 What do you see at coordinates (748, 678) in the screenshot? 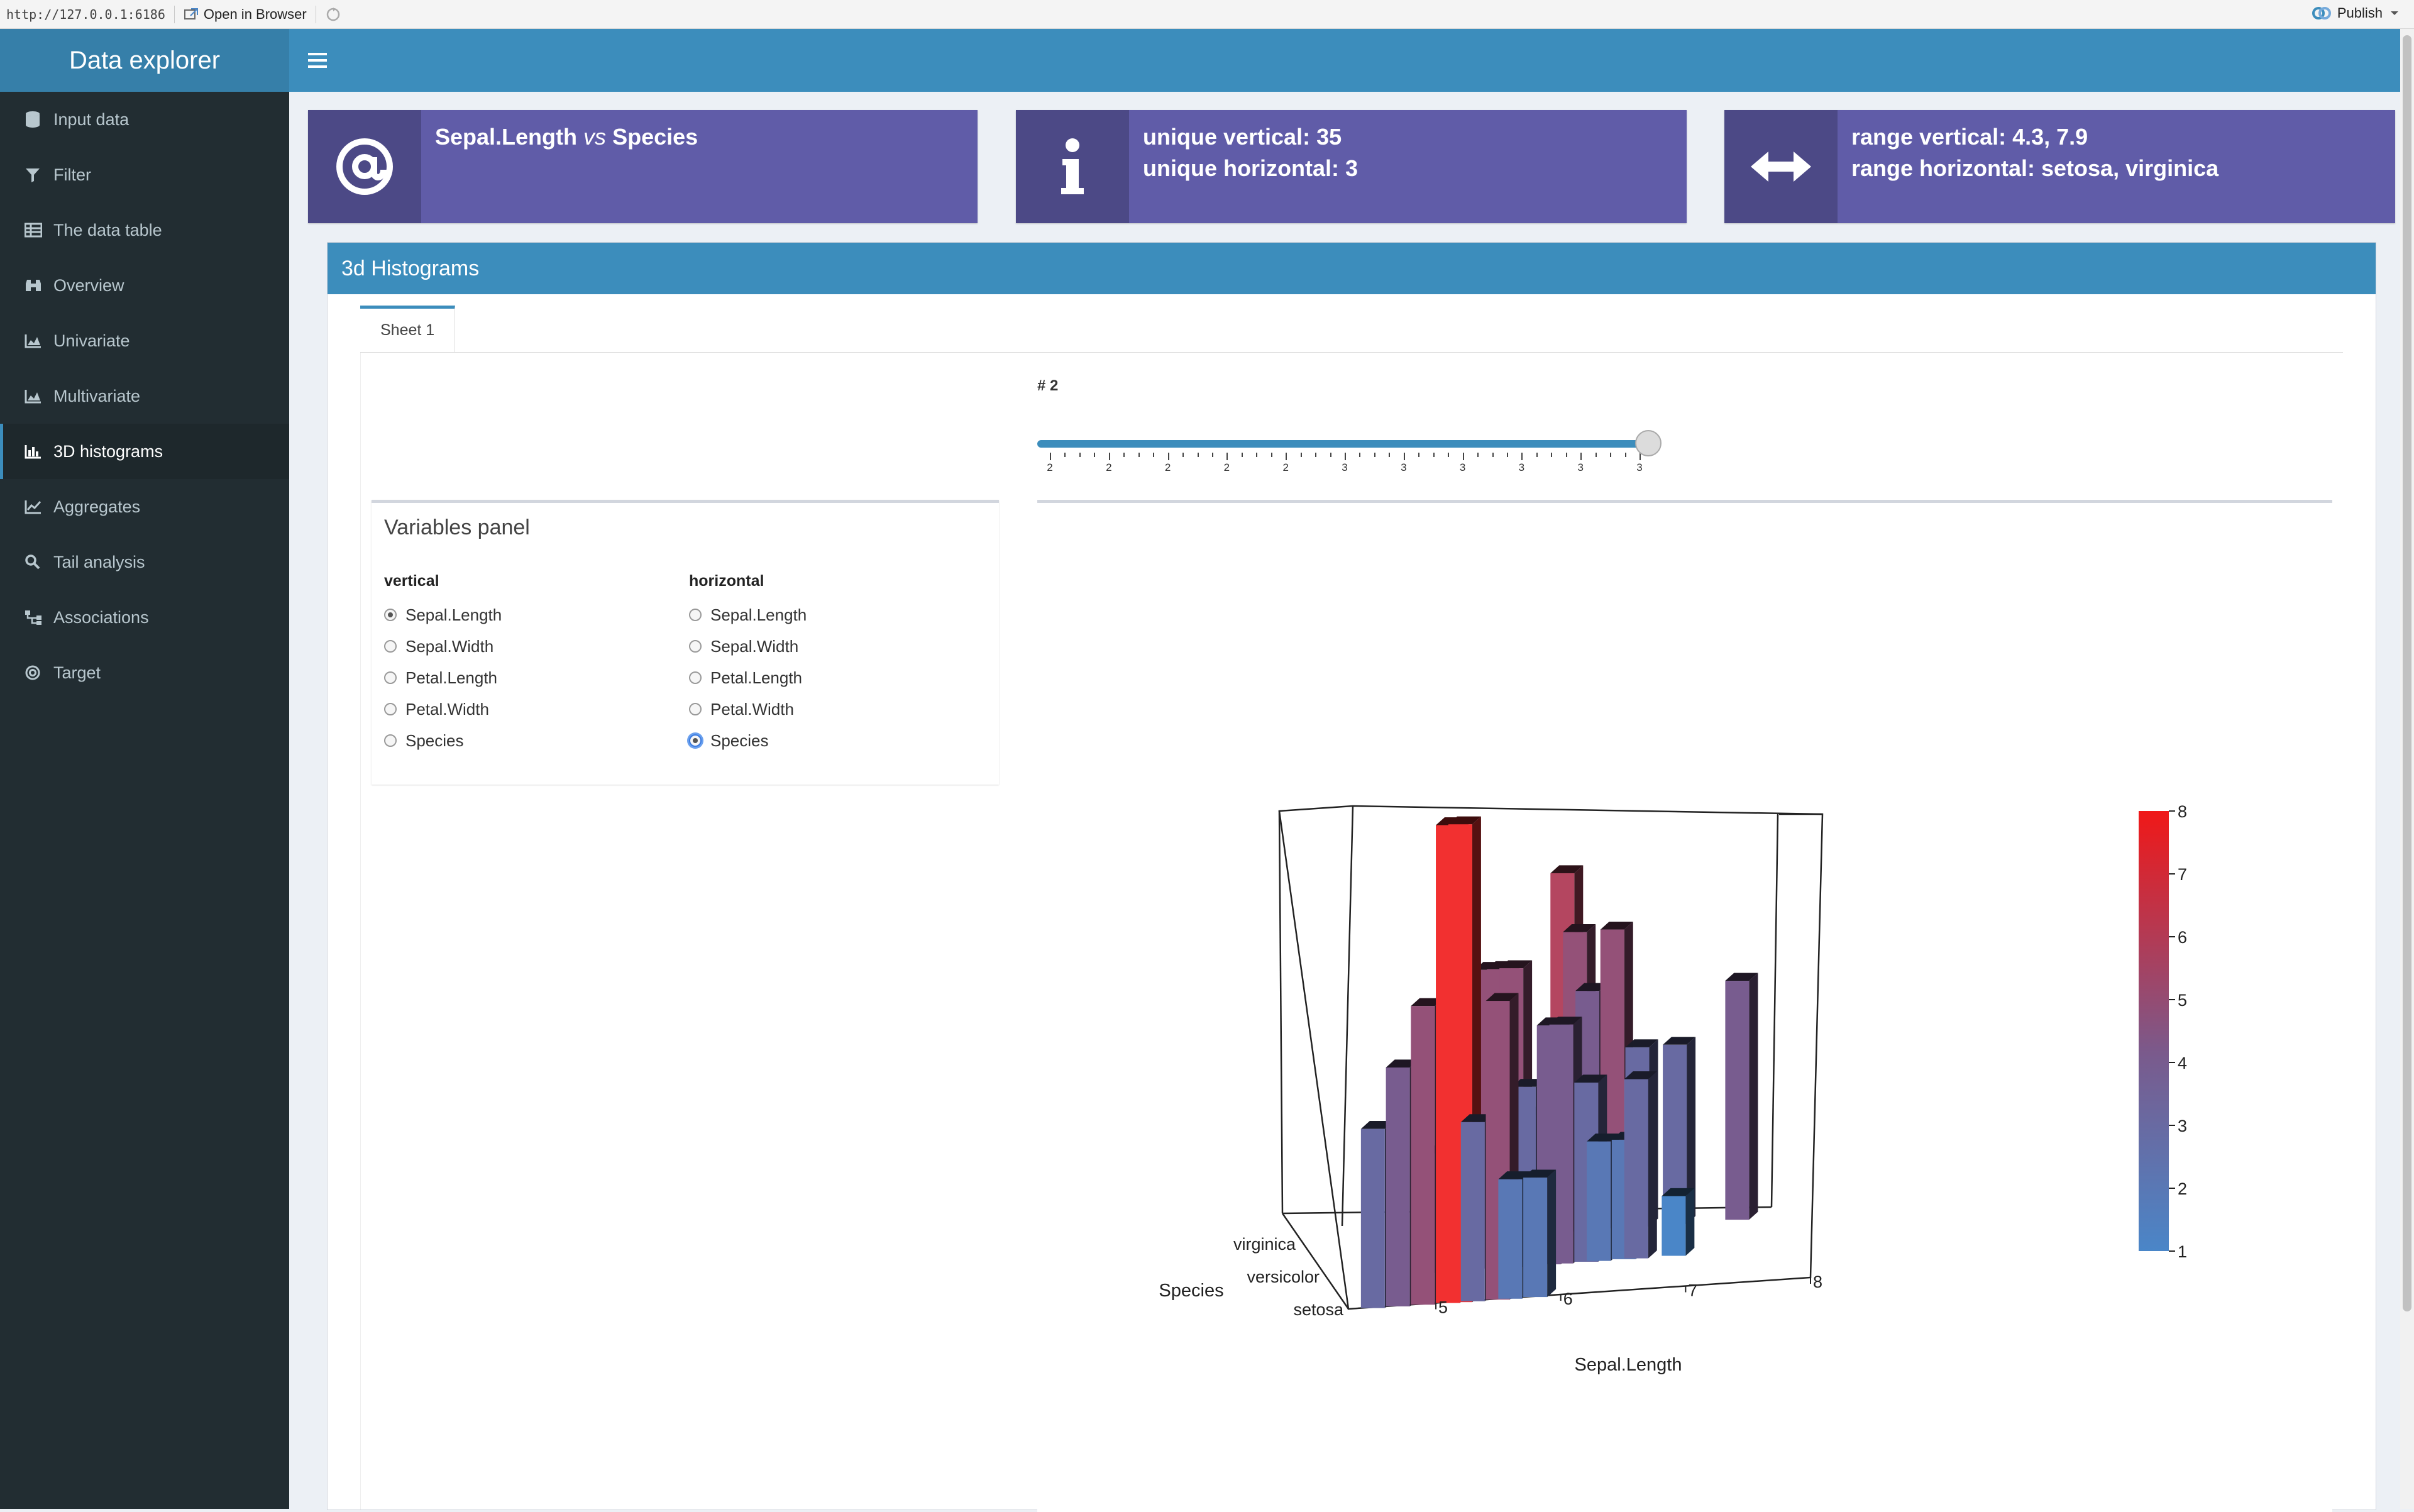
I see `radio-horizontal-petal-length: Petal.Length` at bounding box center [748, 678].